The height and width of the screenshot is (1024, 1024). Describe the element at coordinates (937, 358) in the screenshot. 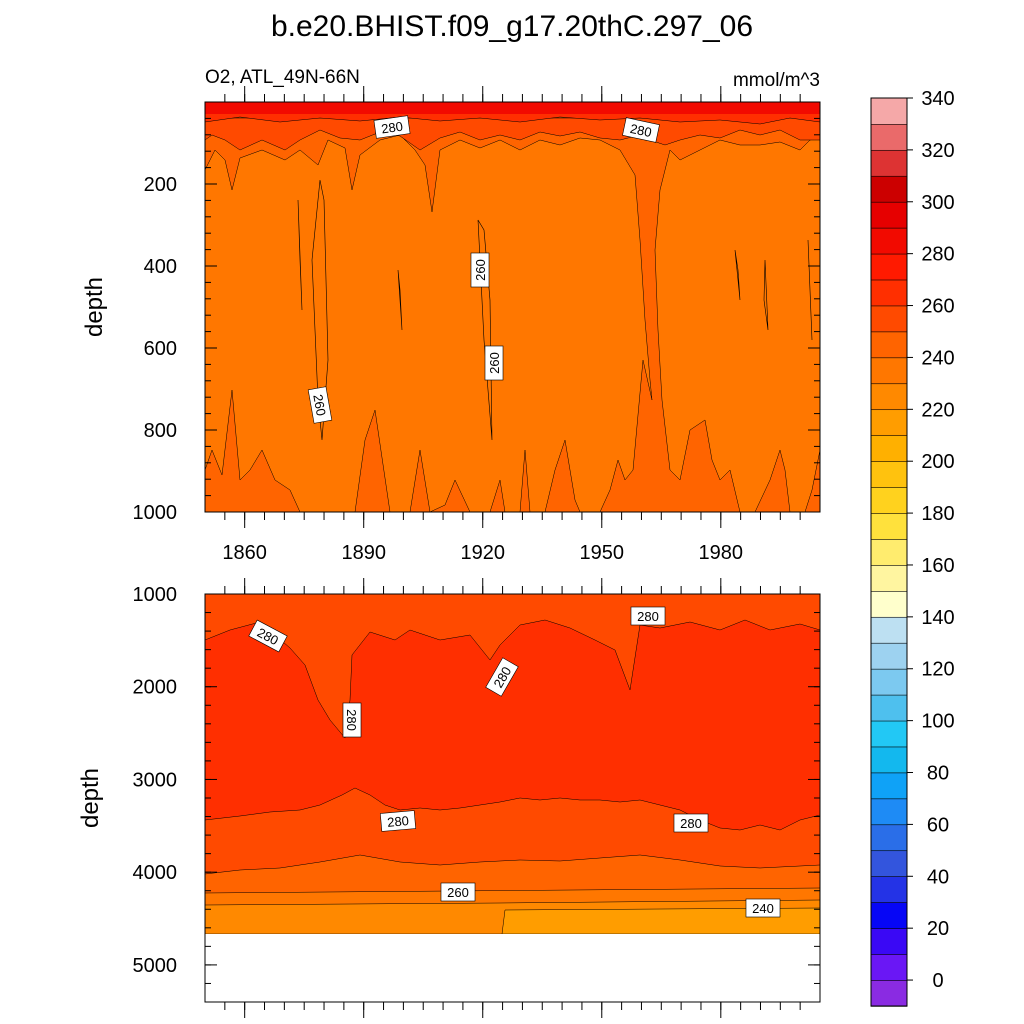

I see `colorbar-label: 240` at that location.